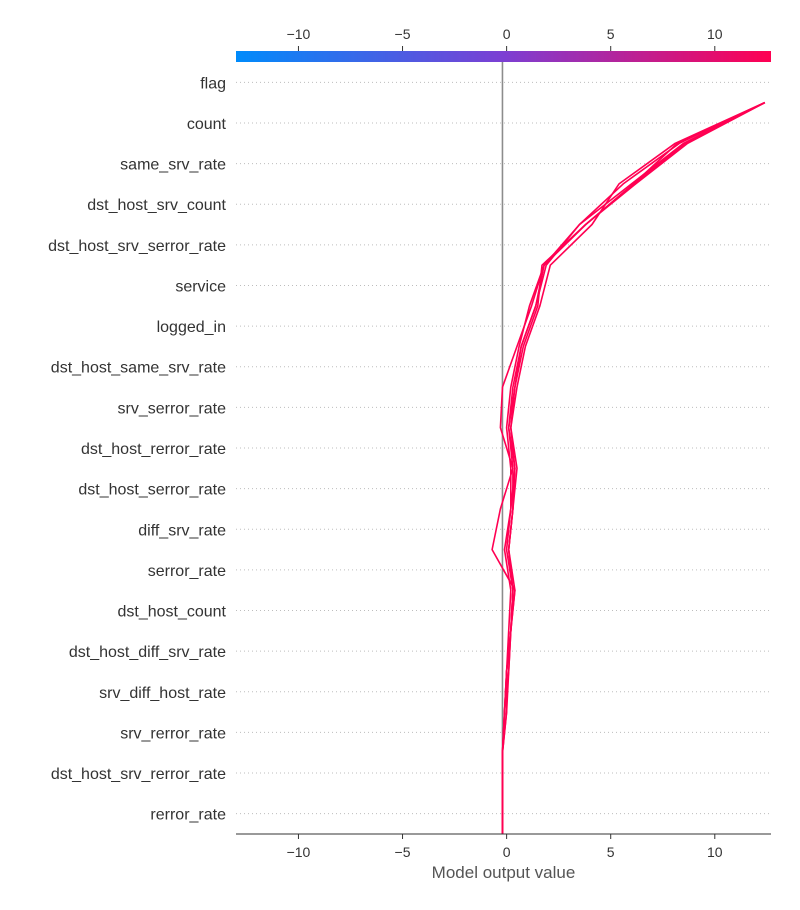 The width and height of the screenshot is (800, 910). Describe the element at coordinates (137, 246) in the screenshot. I see `feature-label: dst_host_srv_serror_rate` at that location.